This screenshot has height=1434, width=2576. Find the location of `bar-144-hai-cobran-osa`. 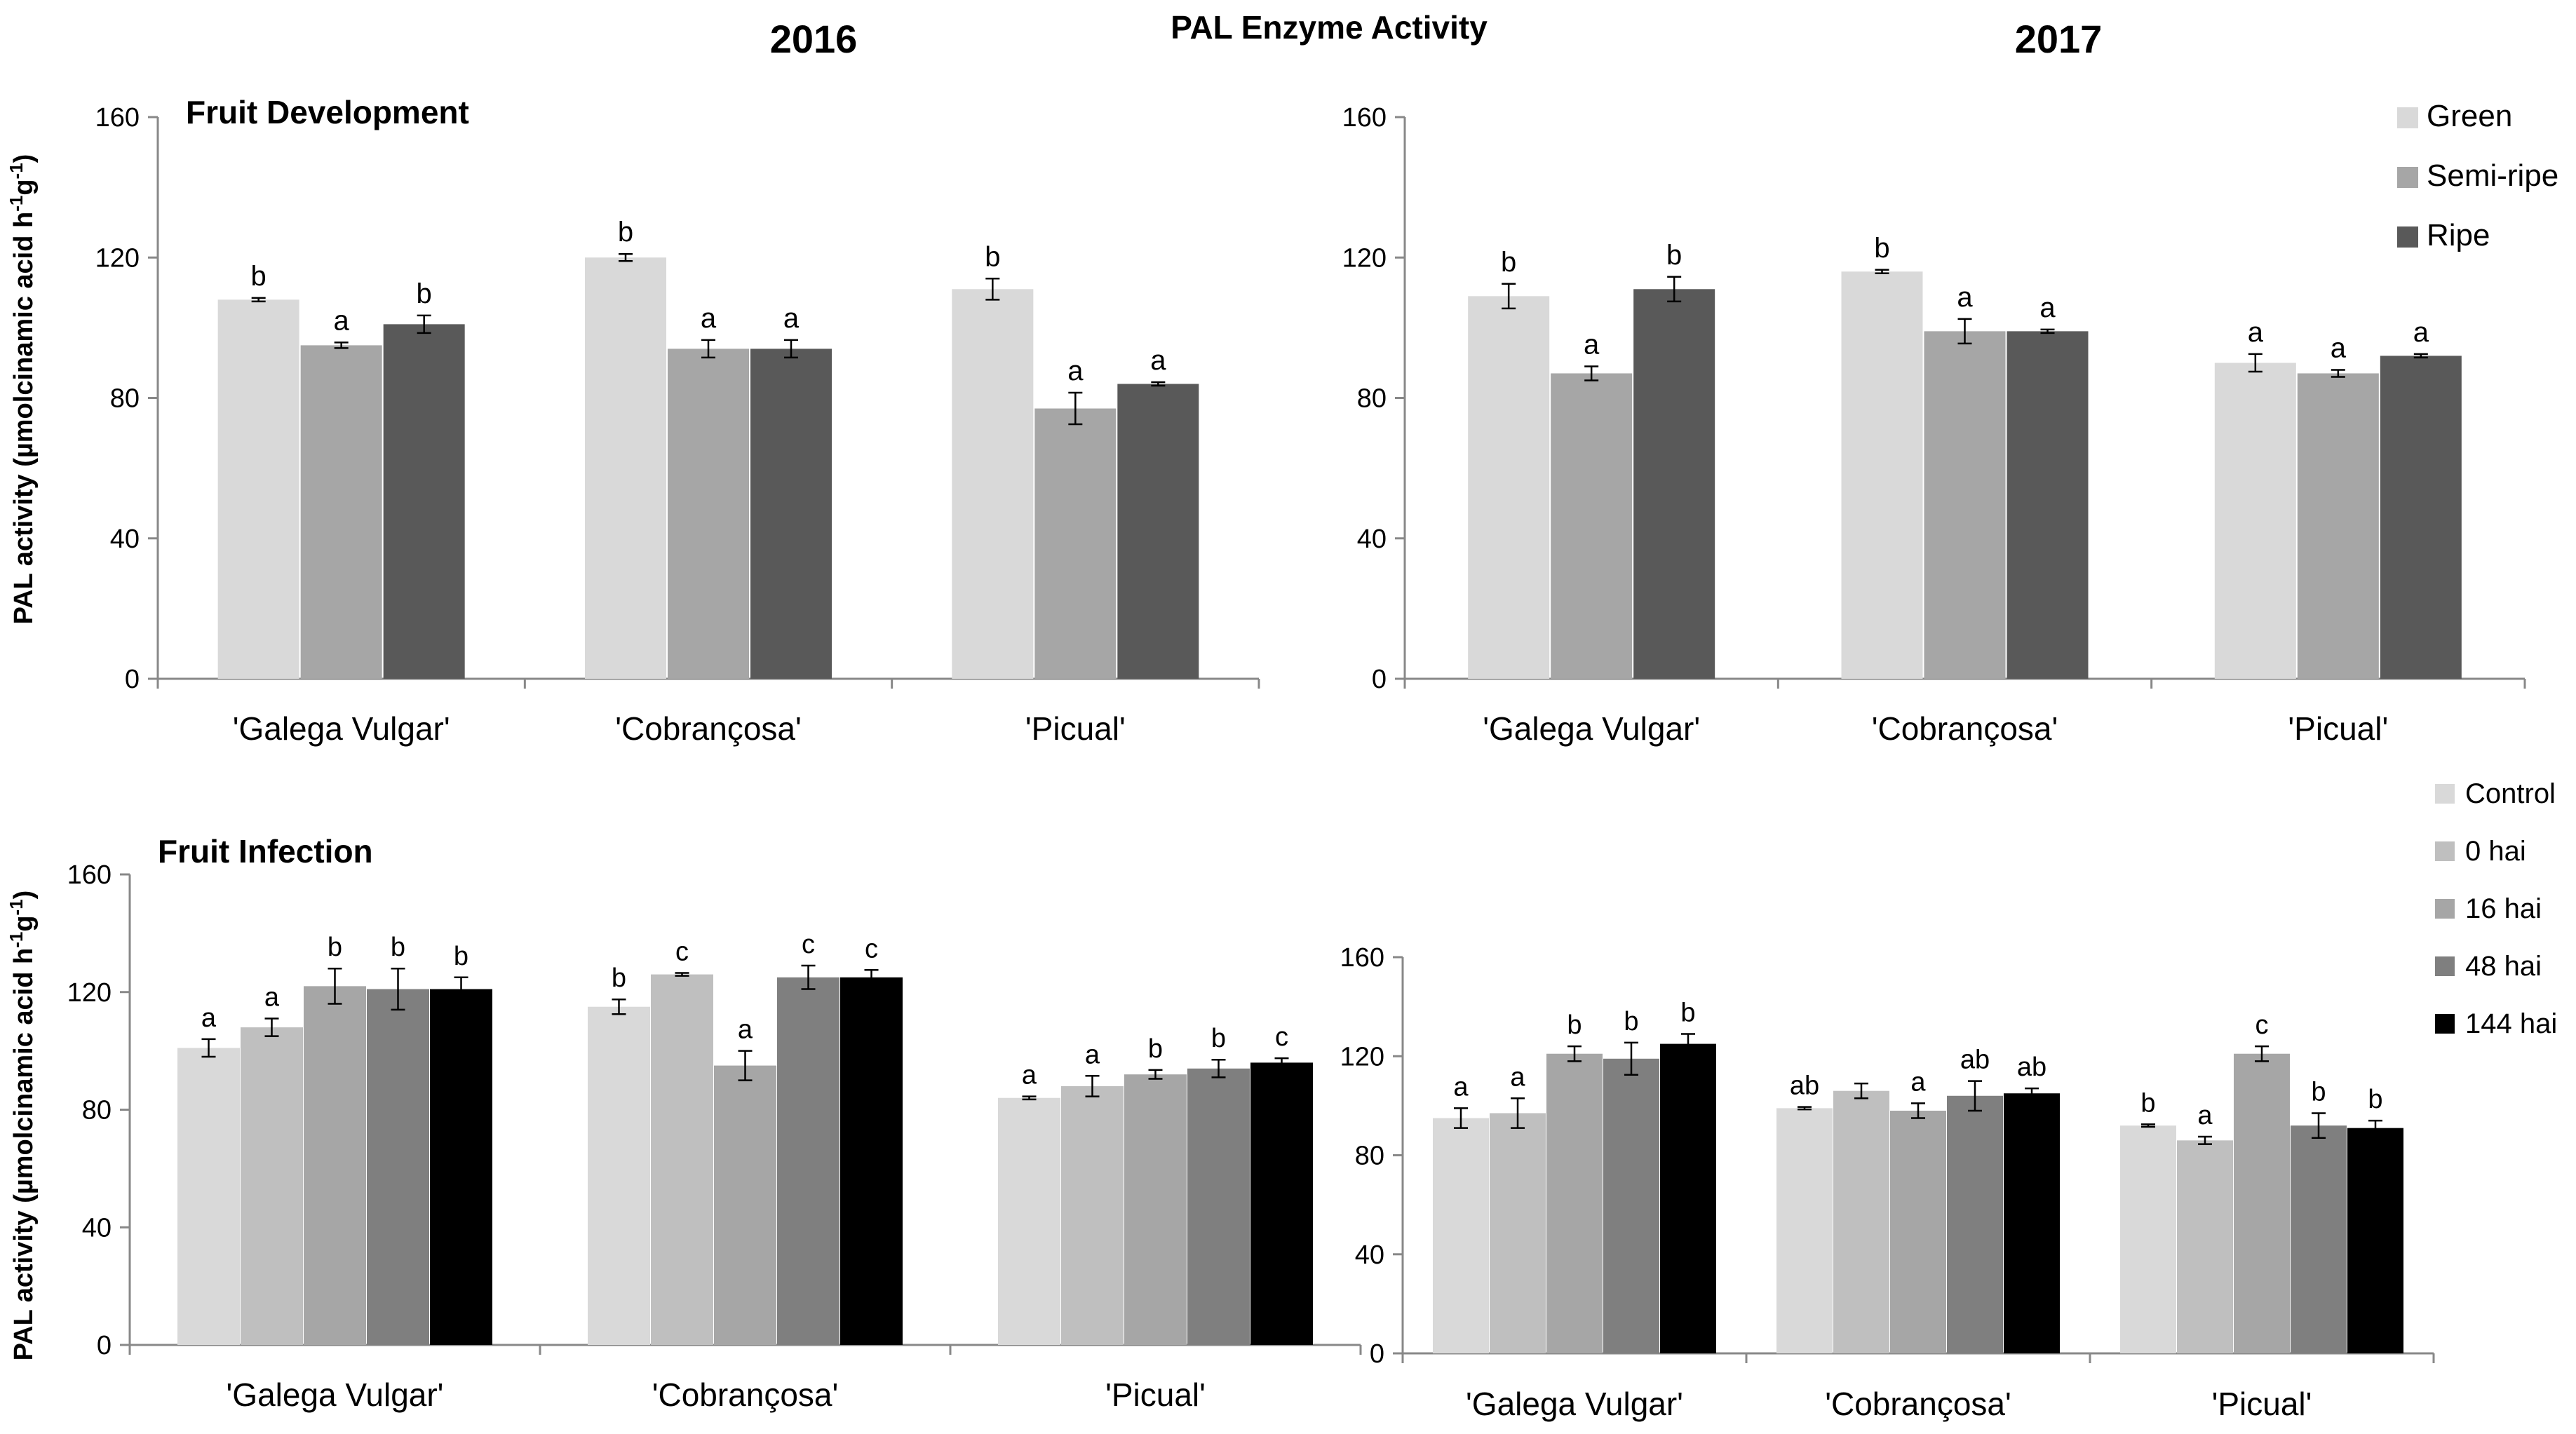

bar-144-hai-cobran-osa is located at coordinates (2032, 1223).